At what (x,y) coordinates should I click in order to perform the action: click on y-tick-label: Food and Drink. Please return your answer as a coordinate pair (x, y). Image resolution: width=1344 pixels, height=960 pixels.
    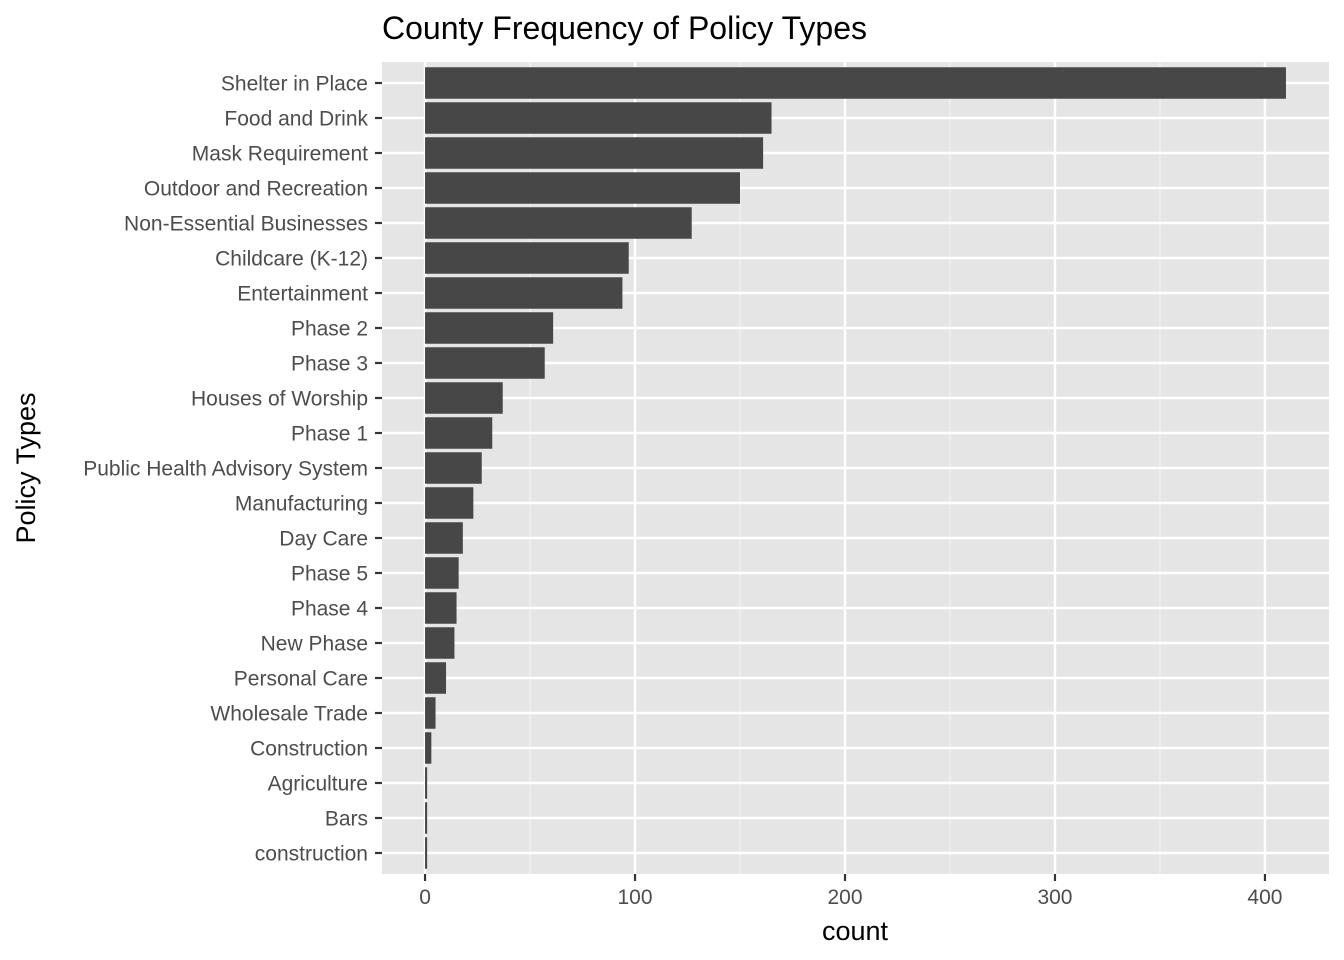
    Looking at the image, I should click on (296, 119).